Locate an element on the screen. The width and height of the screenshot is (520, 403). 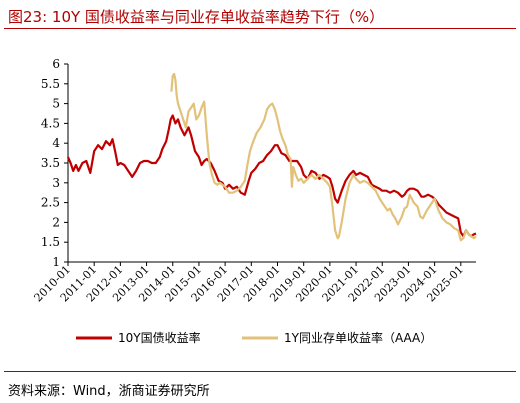
y-tick-label: 4 is located at coordinates (56, 143).